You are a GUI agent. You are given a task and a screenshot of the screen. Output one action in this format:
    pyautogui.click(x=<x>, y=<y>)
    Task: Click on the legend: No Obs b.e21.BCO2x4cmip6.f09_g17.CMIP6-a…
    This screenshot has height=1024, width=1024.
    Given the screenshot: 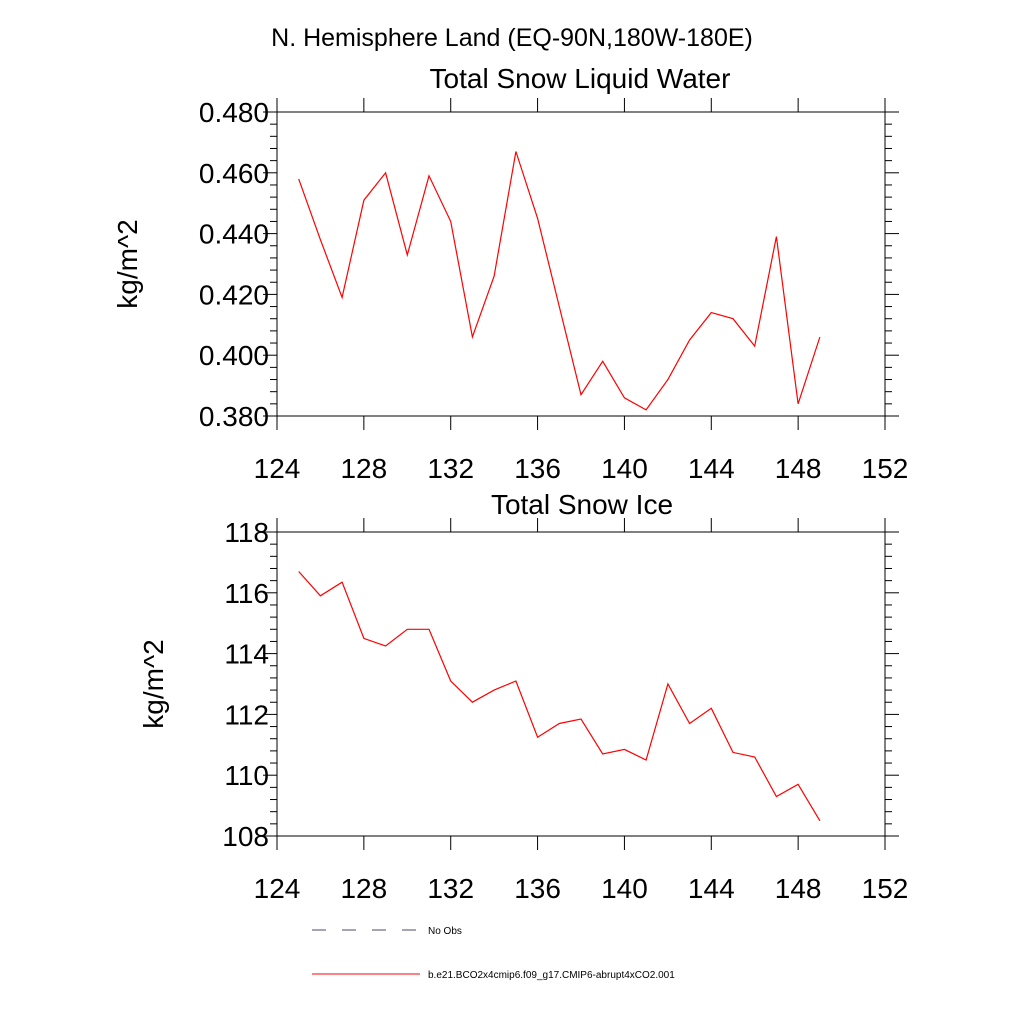 What is the action you would take?
    pyautogui.click(x=493, y=953)
    